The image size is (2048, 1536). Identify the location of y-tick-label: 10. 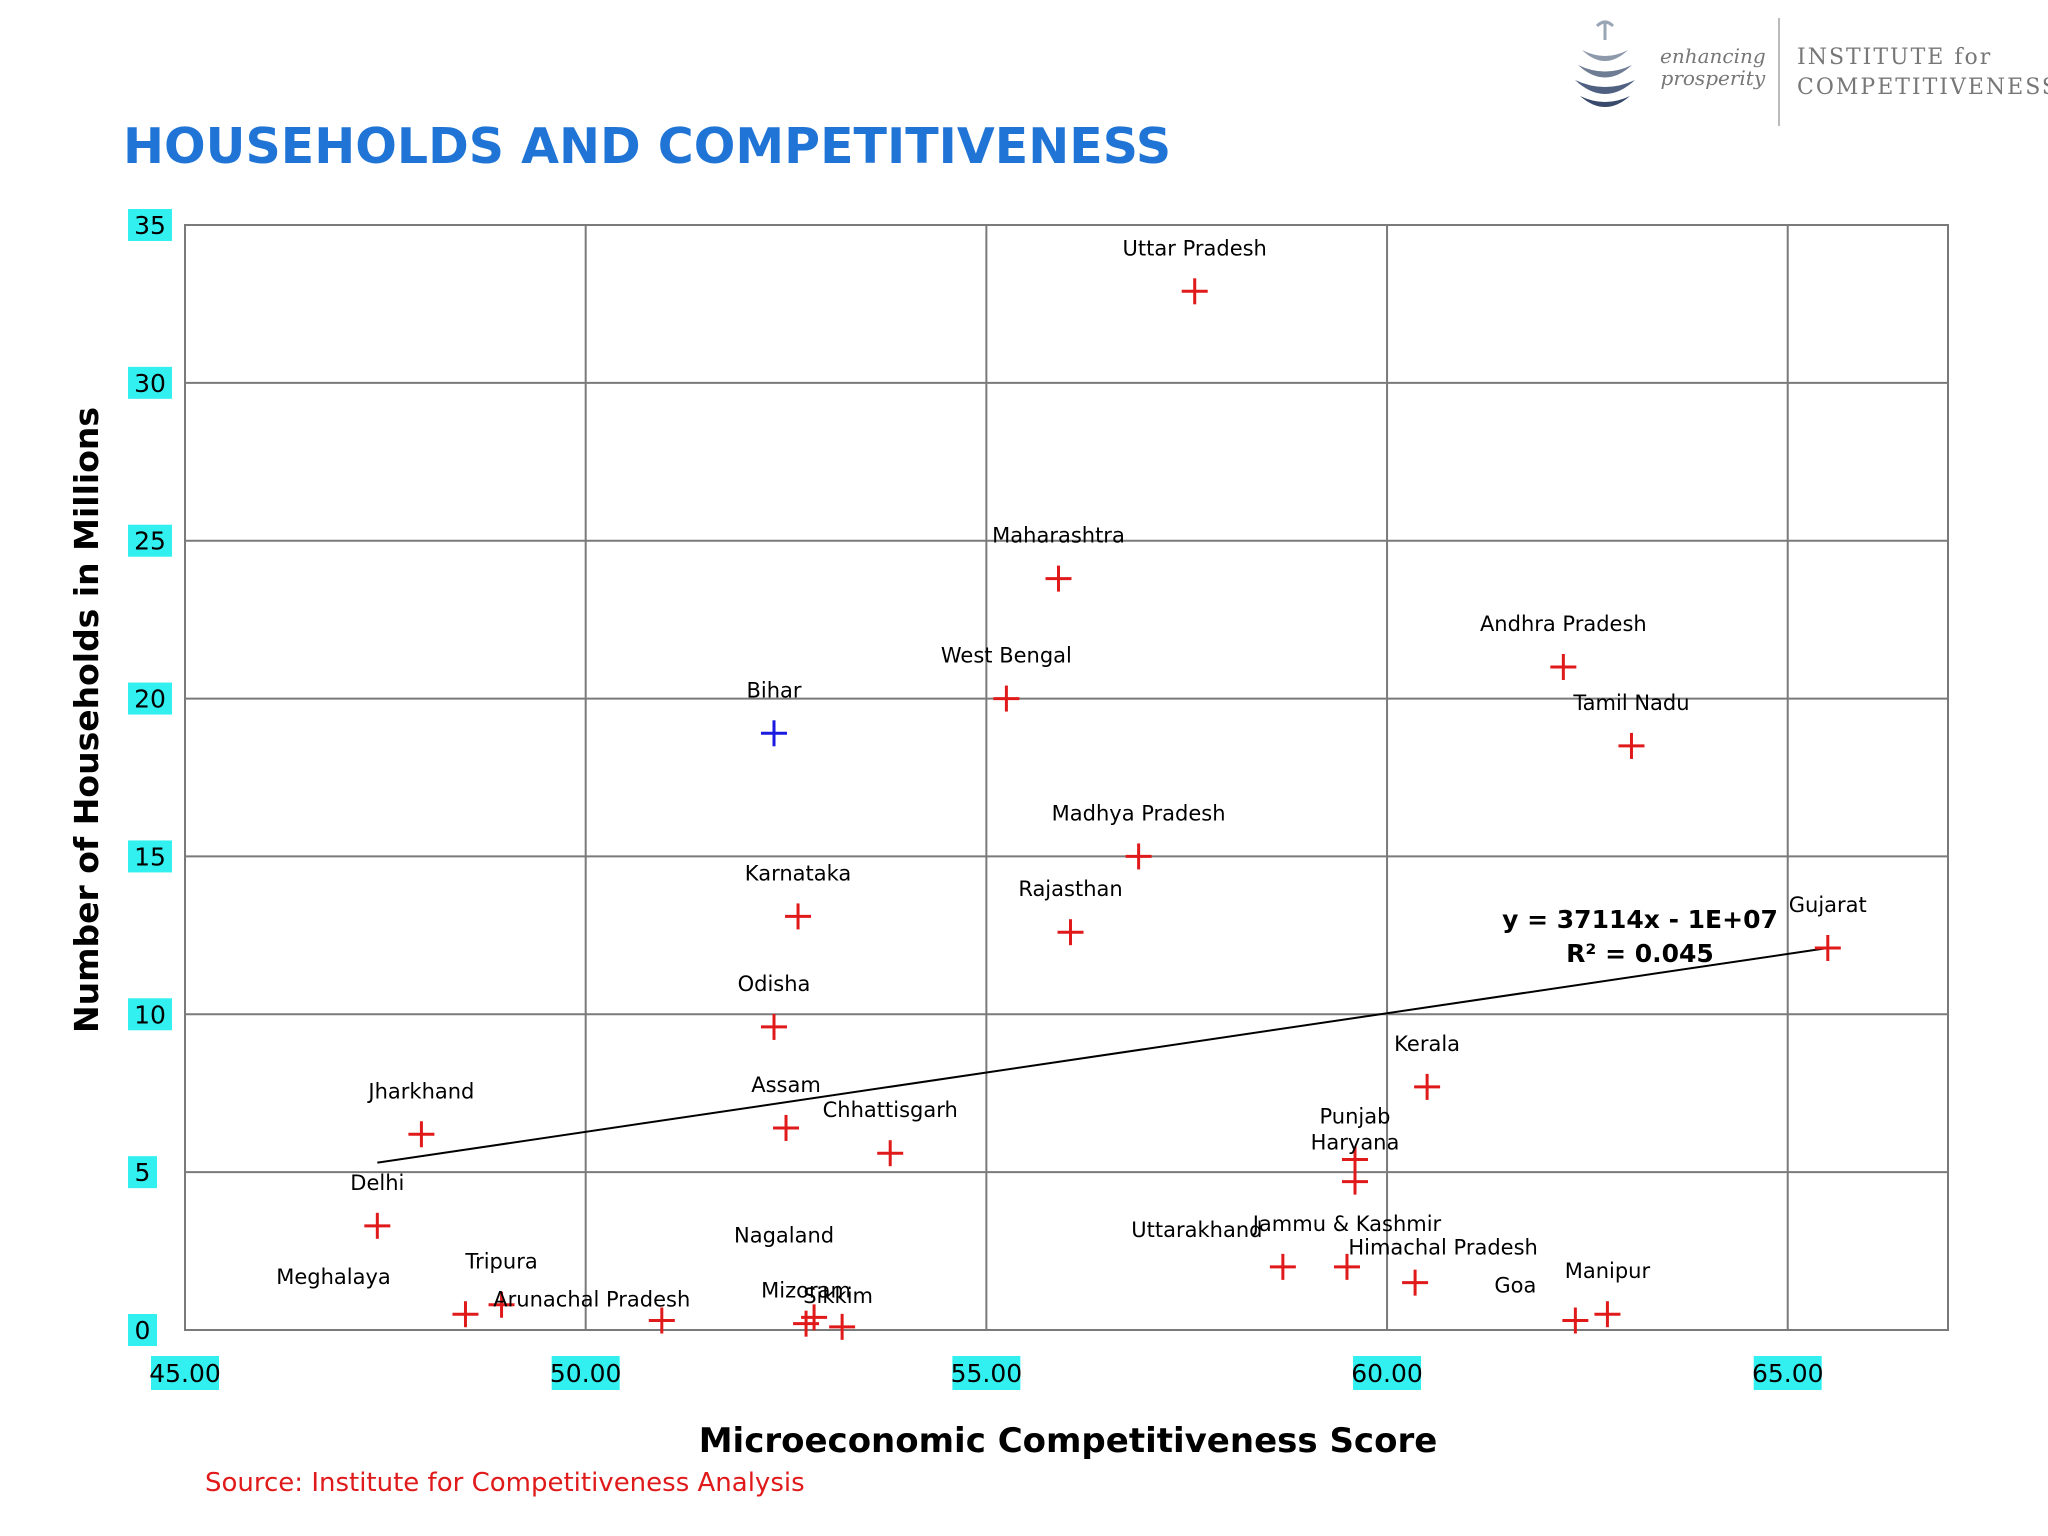
(150, 1014).